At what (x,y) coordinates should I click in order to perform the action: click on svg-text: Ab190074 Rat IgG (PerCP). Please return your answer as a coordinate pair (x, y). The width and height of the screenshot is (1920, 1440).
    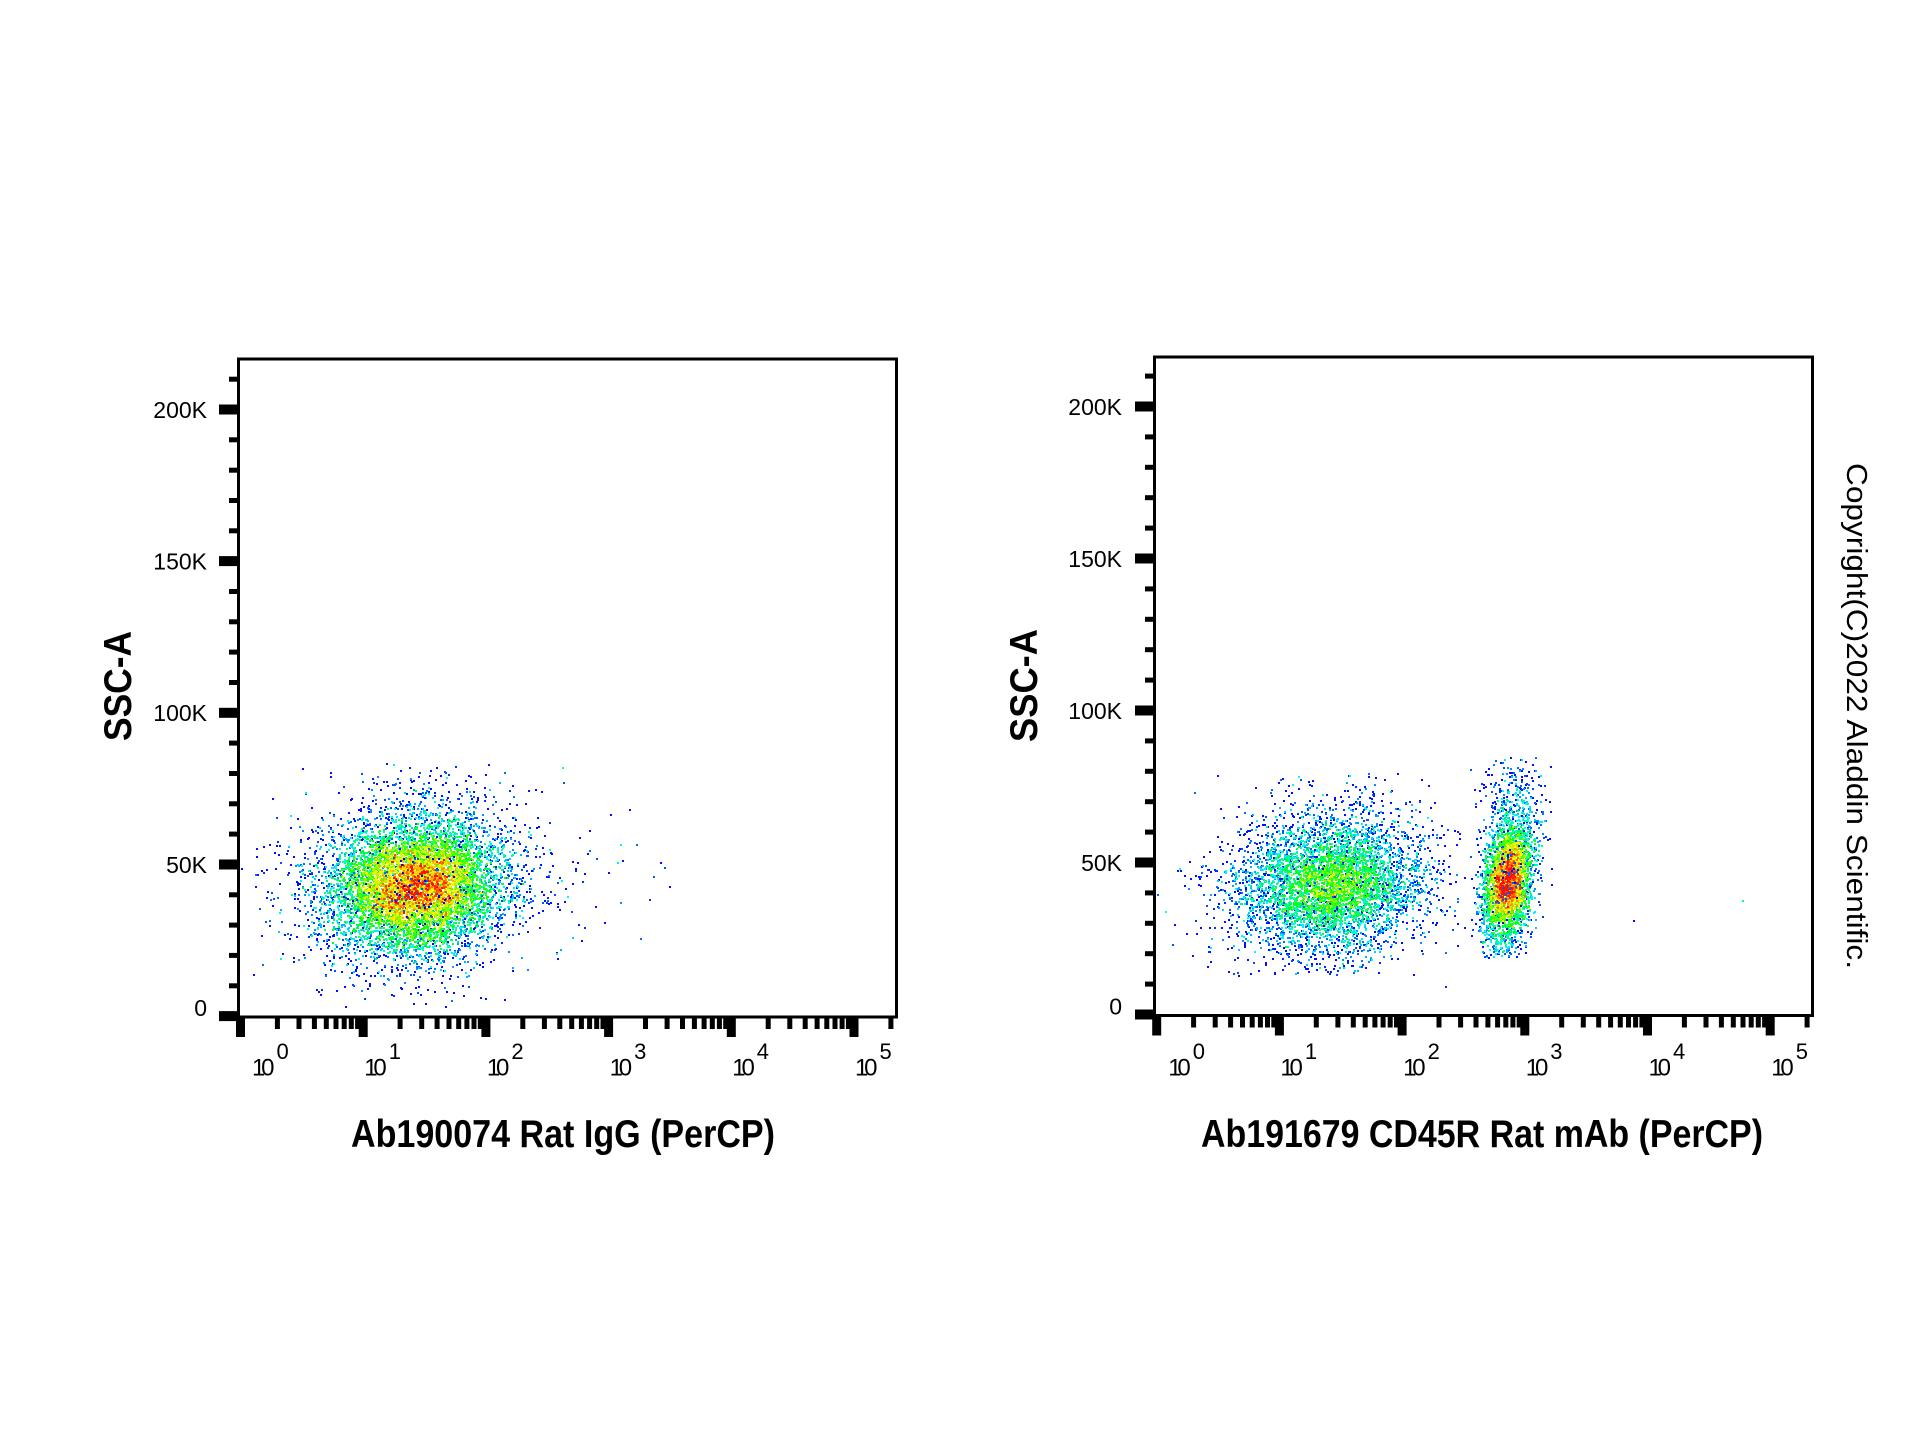
    Looking at the image, I should click on (563, 1134).